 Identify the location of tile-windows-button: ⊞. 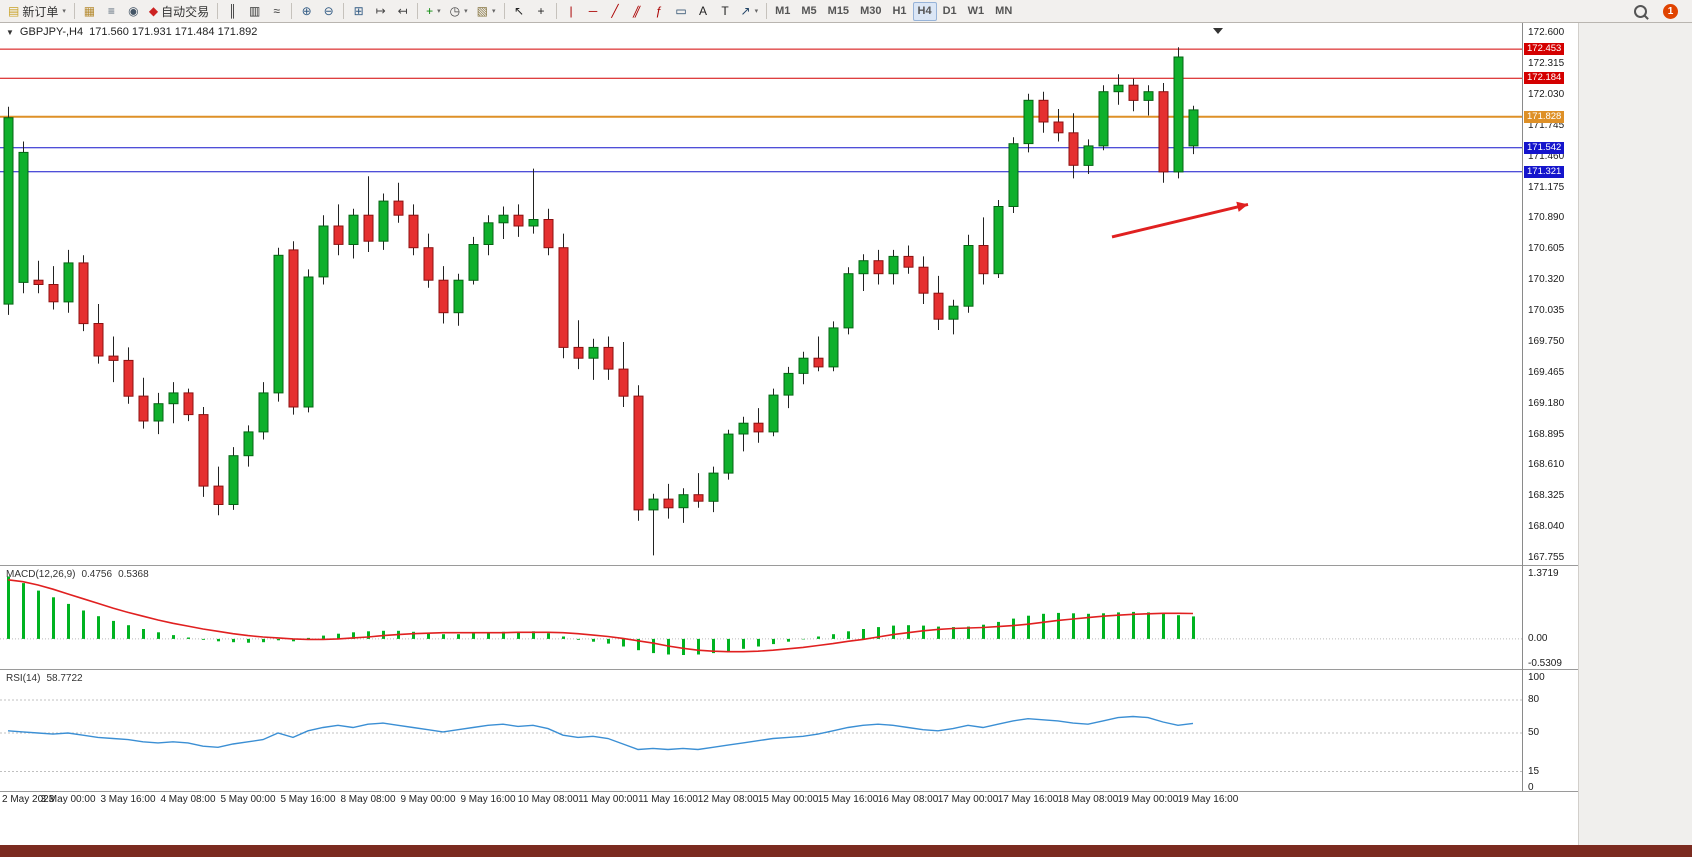
(358, 11).